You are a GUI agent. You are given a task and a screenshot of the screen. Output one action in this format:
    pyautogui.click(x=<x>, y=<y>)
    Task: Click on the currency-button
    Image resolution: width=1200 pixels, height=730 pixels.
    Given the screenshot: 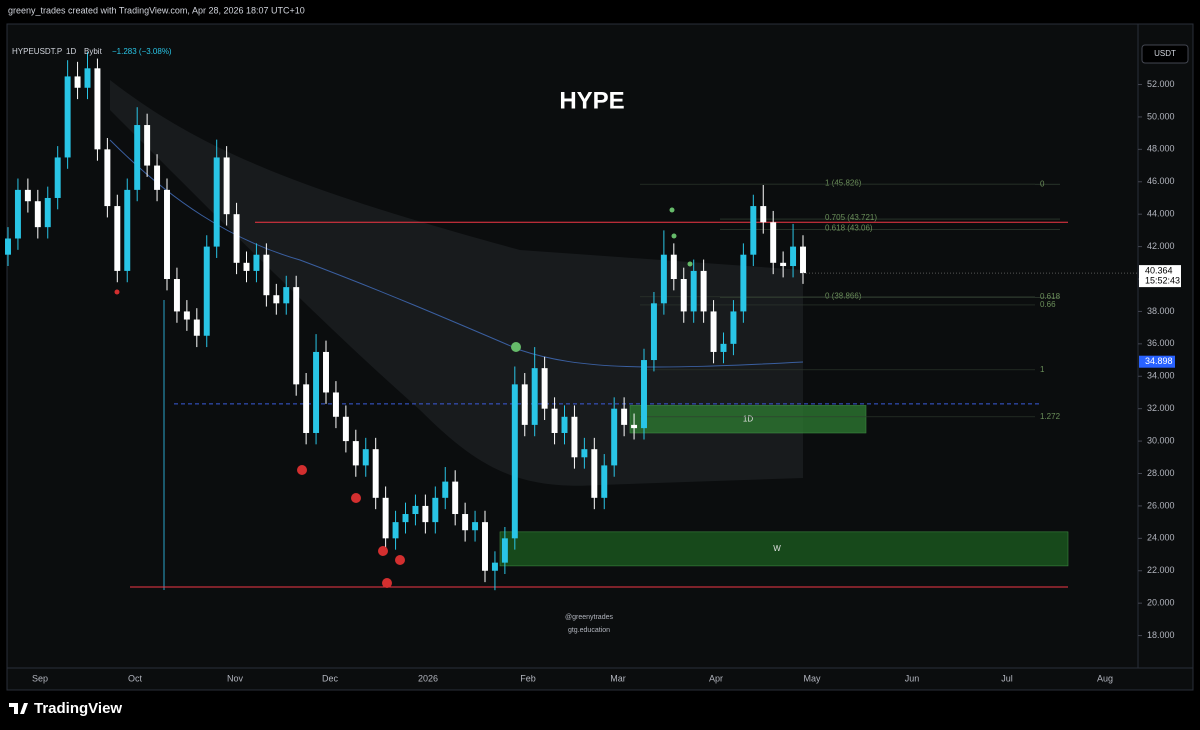 What is the action you would take?
    pyautogui.click(x=1165, y=54)
    